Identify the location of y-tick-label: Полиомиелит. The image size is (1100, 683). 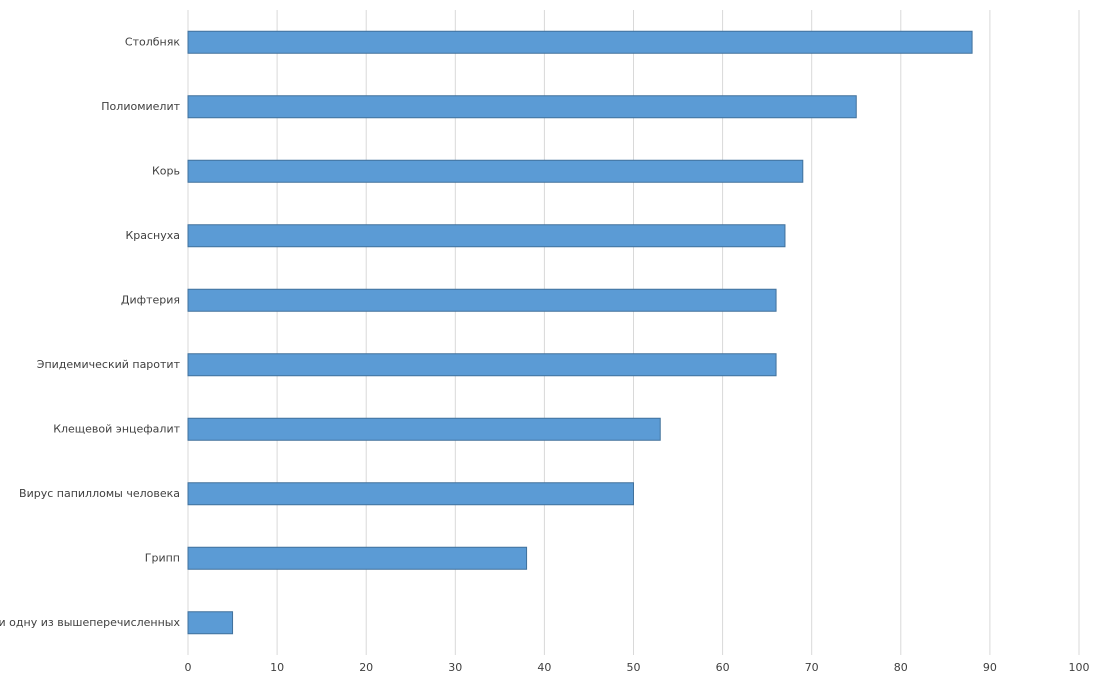
(140, 106).